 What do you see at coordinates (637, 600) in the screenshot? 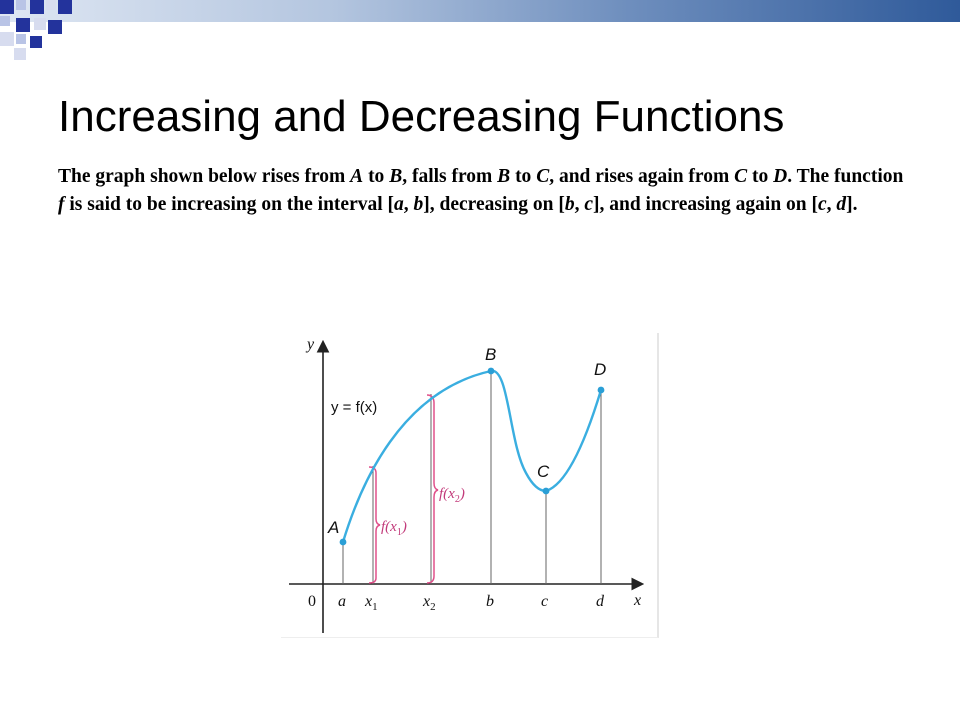
I see `x-axis-label: x` at bounding box center [637, 600].